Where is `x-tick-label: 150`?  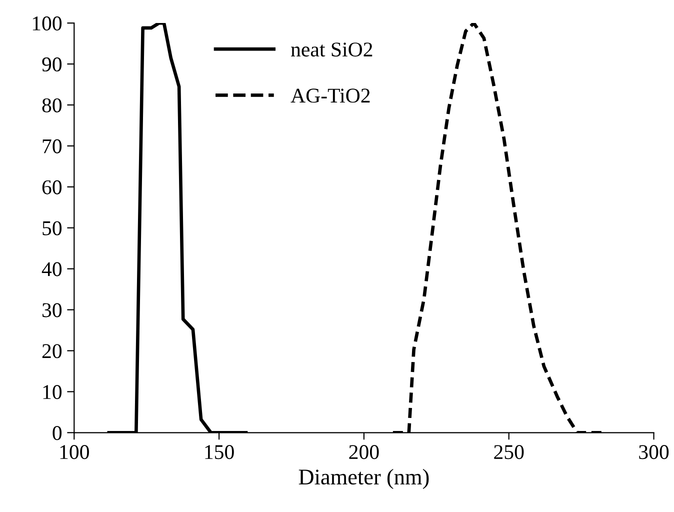 x-tick-label: 150 is located at coordinates (219, 452).